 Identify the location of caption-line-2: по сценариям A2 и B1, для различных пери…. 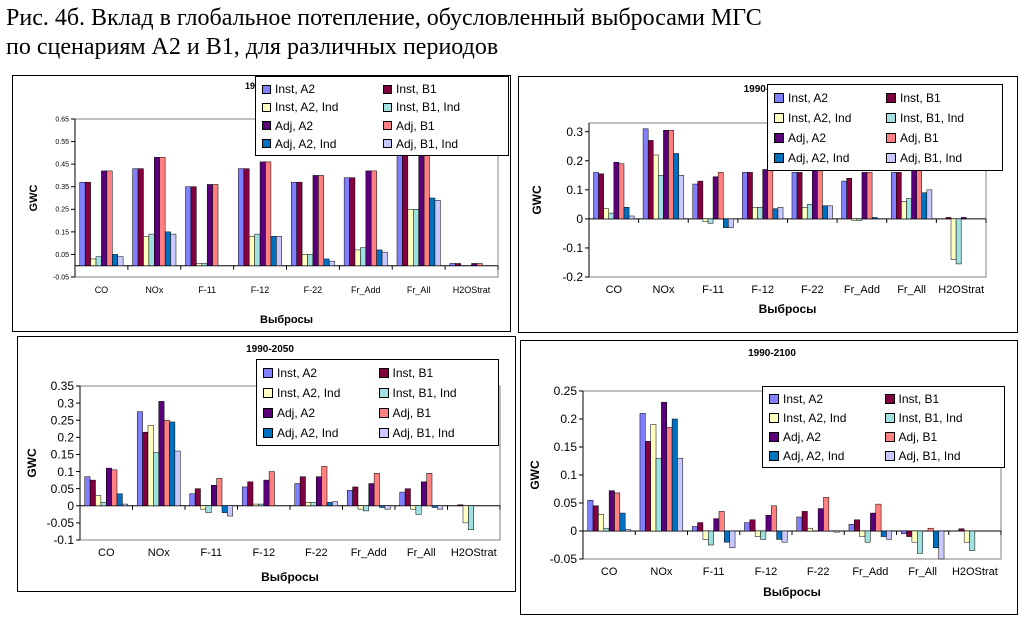
(252, 47).